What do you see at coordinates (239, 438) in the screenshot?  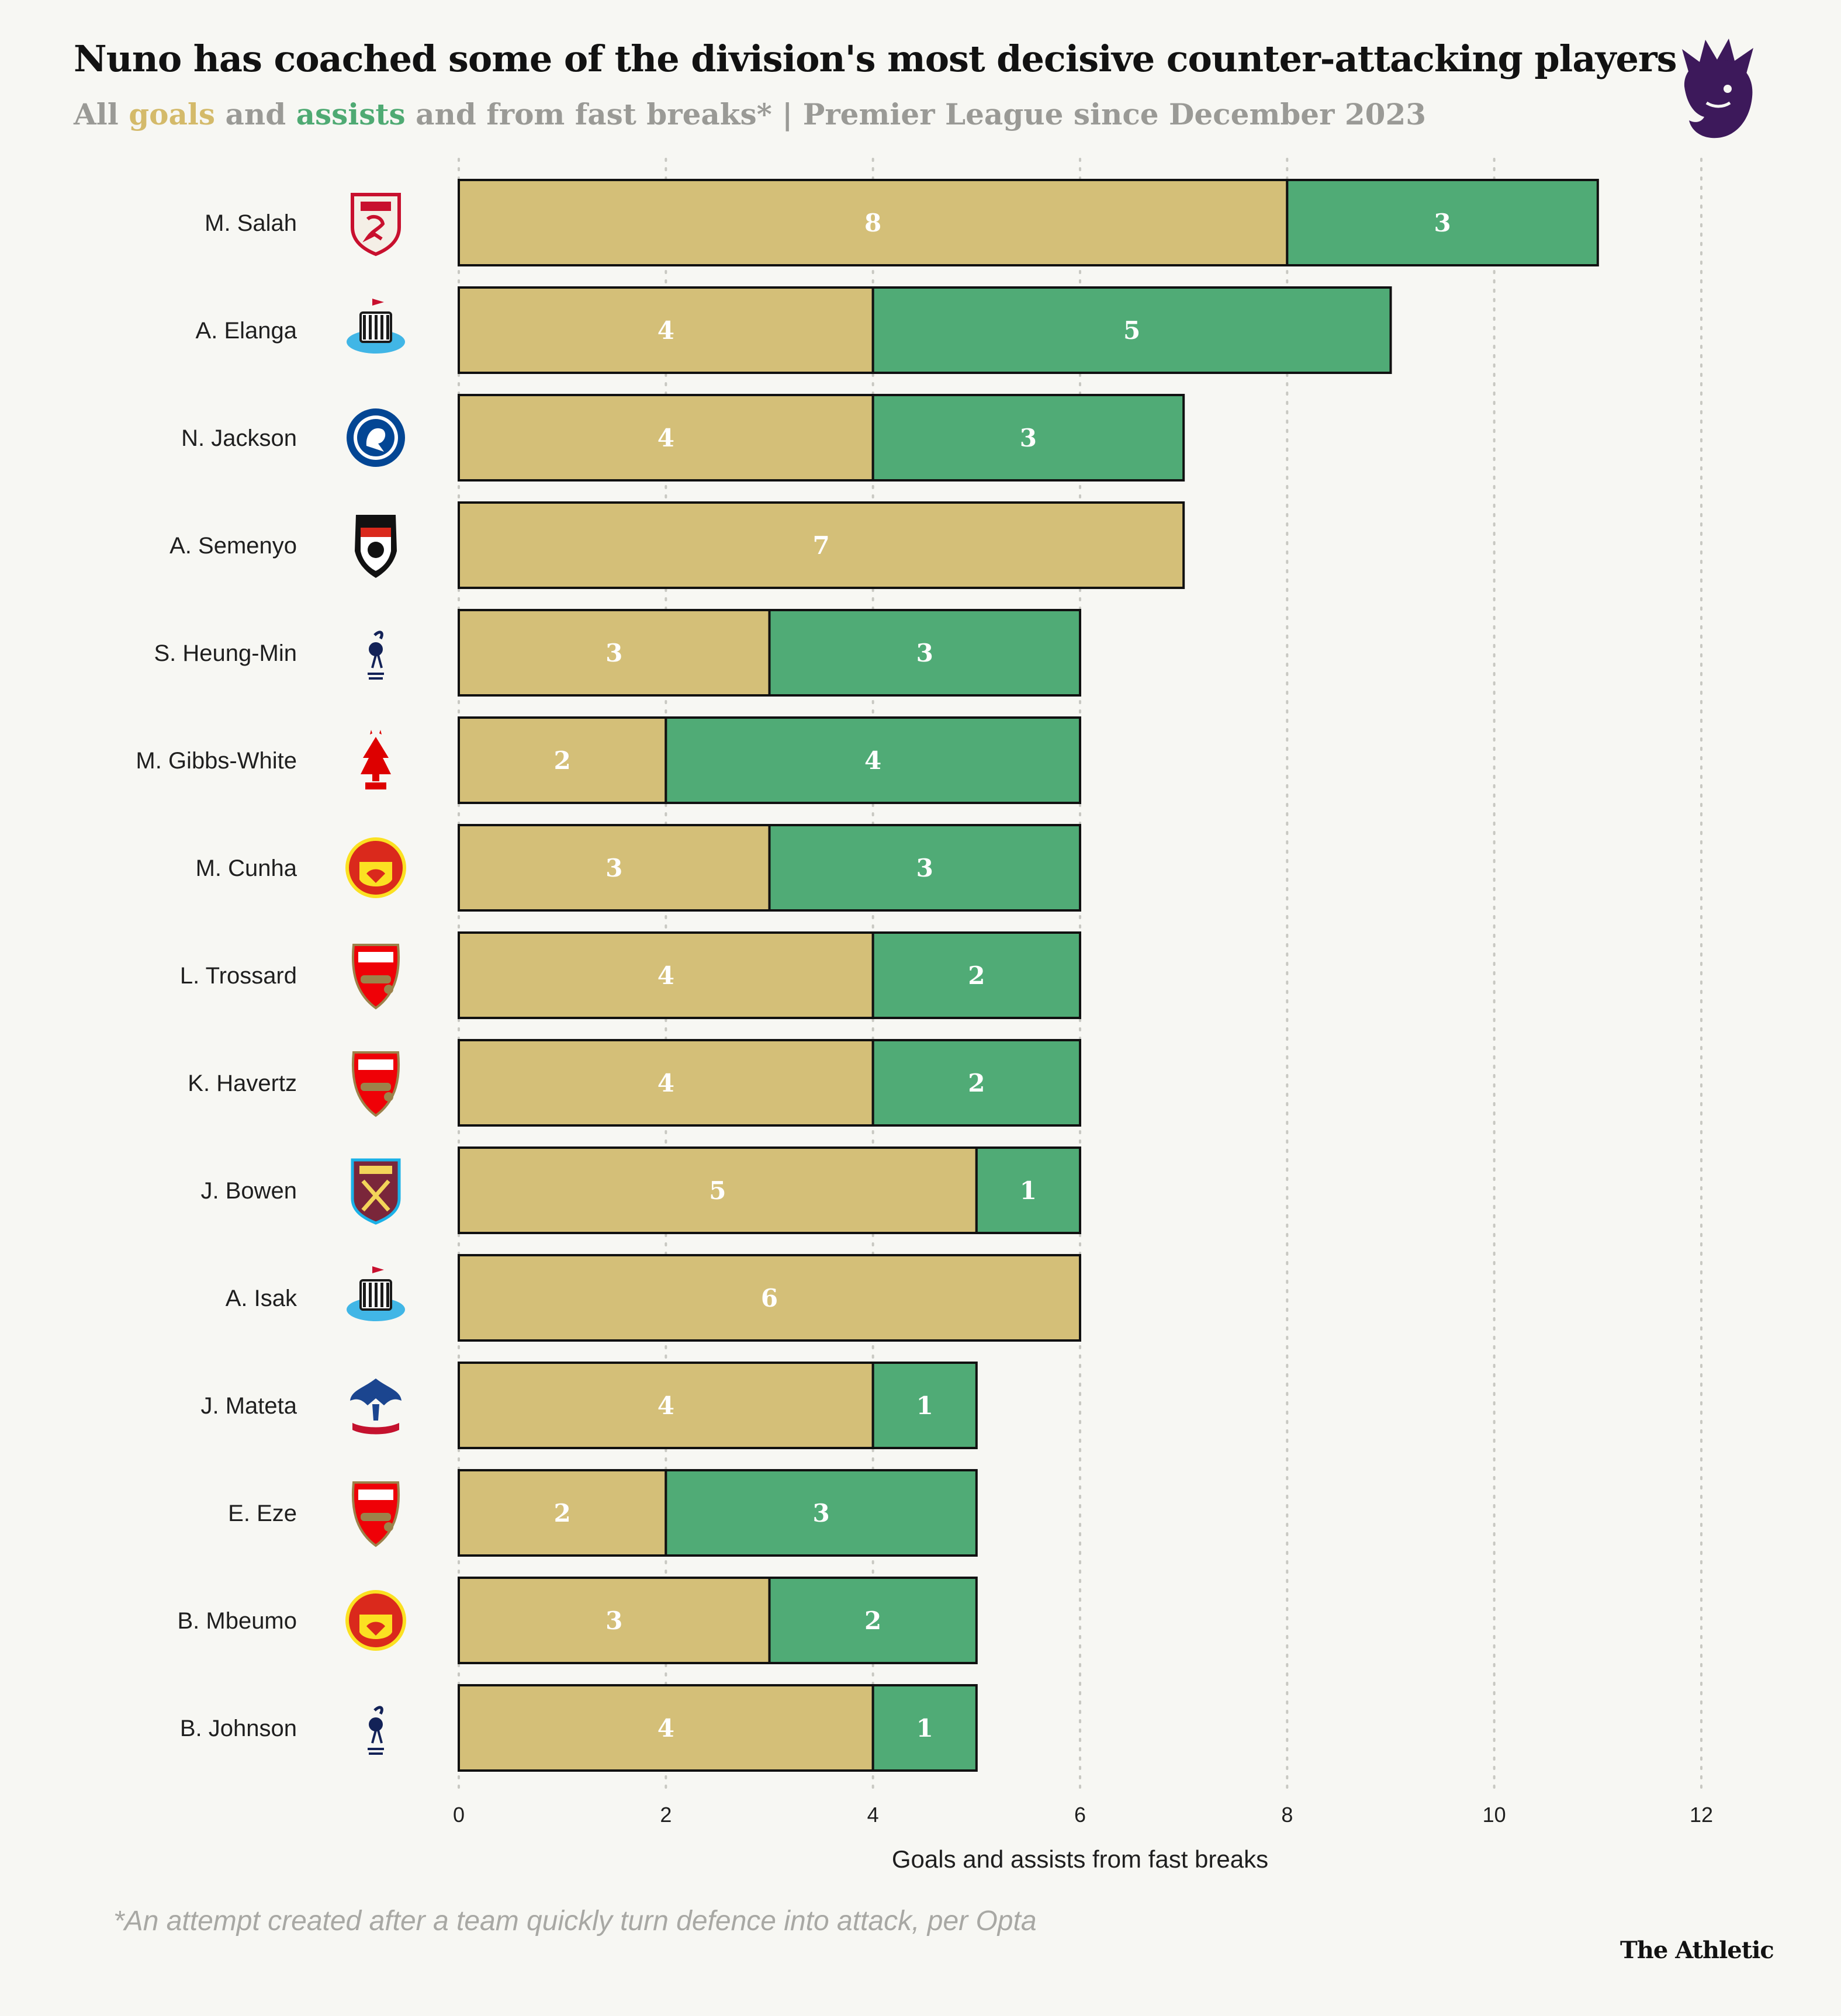 I see `player-label: N. Jackson` at bounding box center [239, 438].